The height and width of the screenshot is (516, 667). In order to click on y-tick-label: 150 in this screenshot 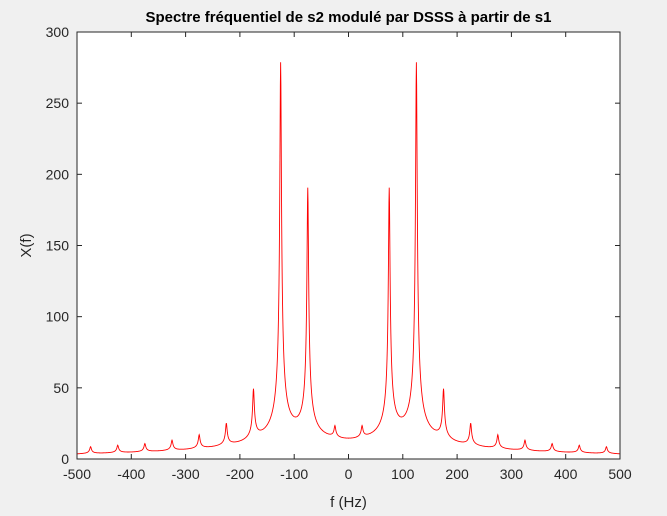, I will do `click(58, 246)`.